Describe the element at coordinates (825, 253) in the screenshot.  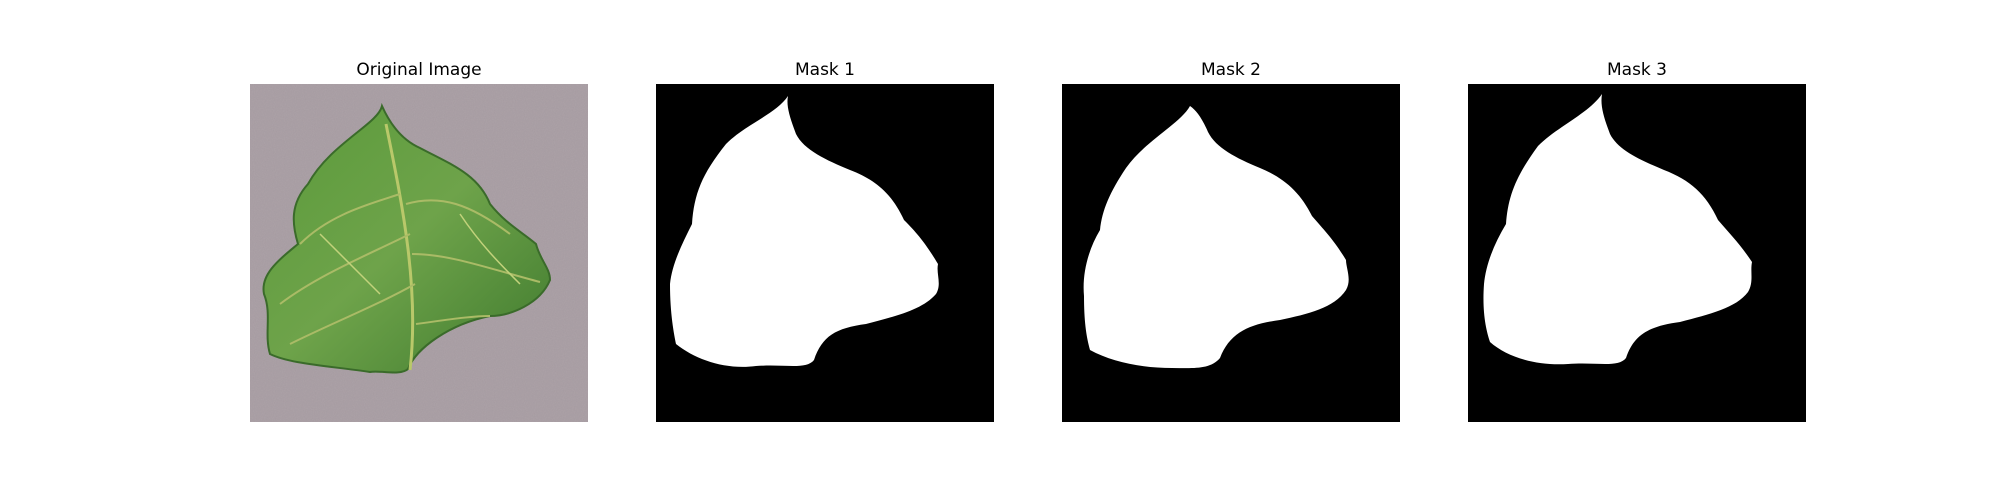
I see `mask-1-image` at that location.